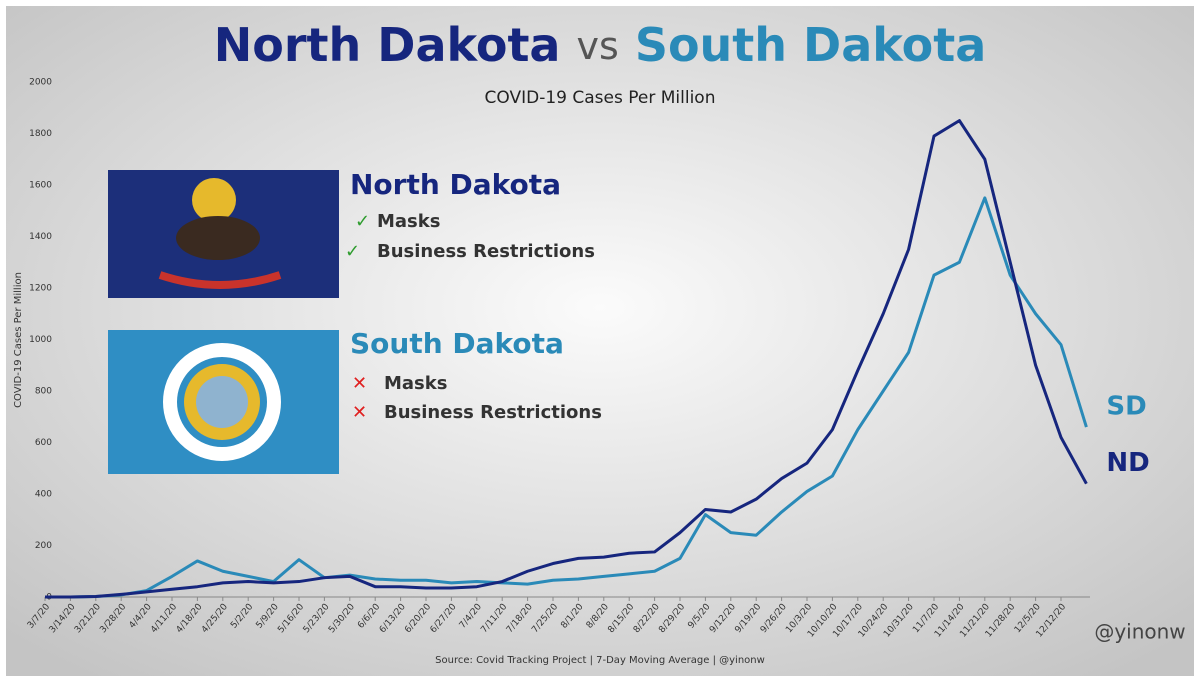 The image size is (1200, 682). I want to click on title-part: vs, so click(598, 46).